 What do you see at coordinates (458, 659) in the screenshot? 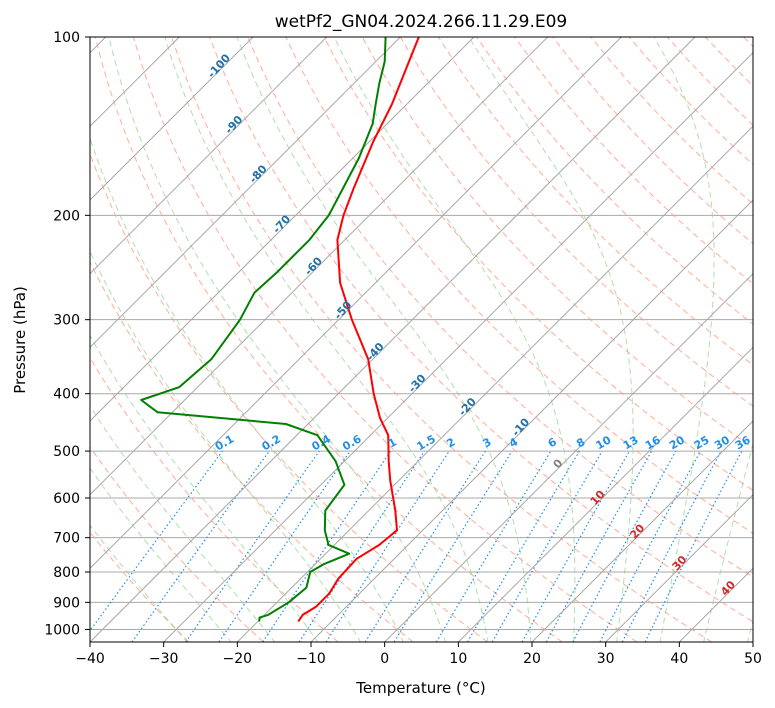
I see `x-tick-label: 10` at bounding box center [458, 659].